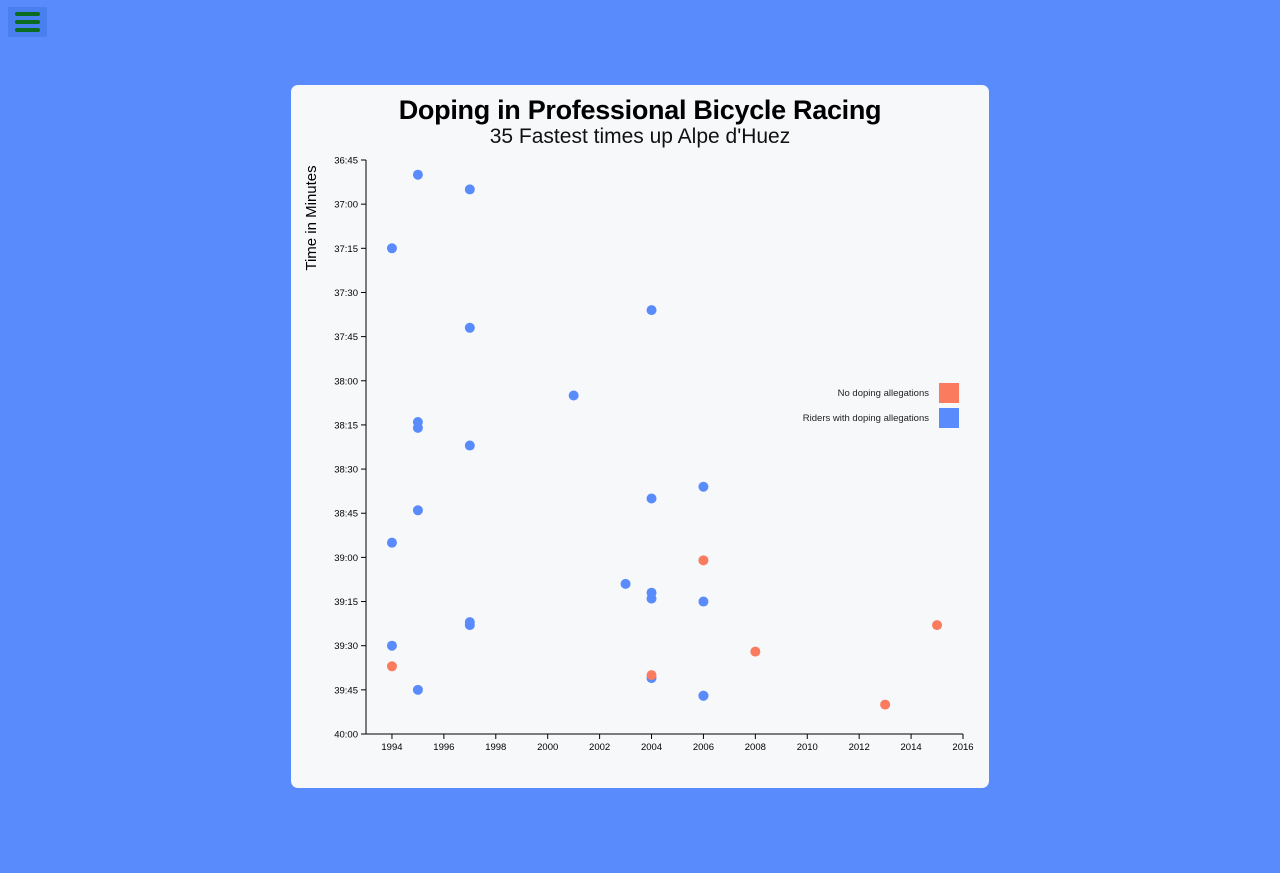 This screenshot has width=1280, height=873. What do you see at coordinates (346, 470) in the screenshot?
I see `y-tick-label: 38:30` at bounding box center [346, 470].